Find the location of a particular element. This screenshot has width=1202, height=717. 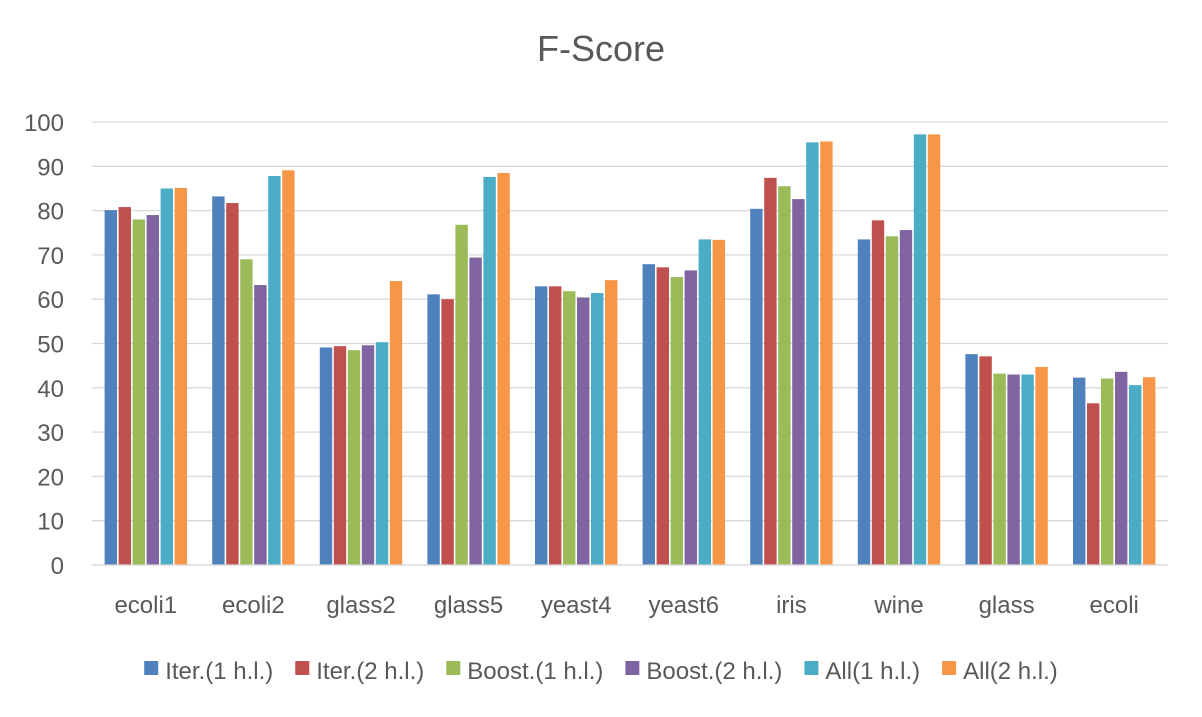

x-tick-label: ecoli is located at coordinates (1114, 605).